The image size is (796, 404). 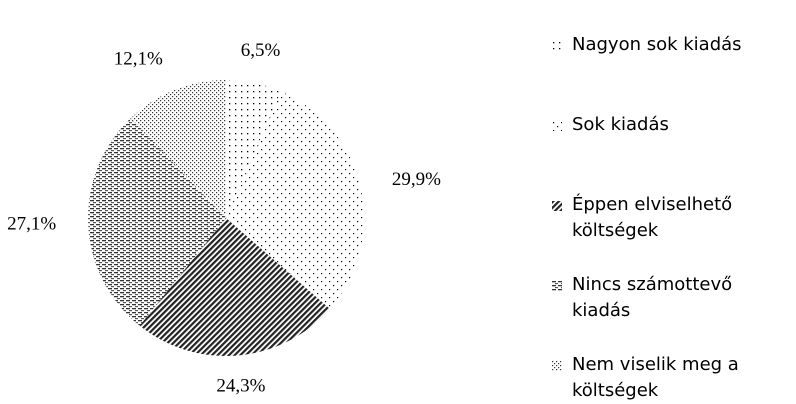 What do you see at coordinates (240, 386) in the screenshot?
I see `slice-label: 24,3%` at bounding box center [240, 386].